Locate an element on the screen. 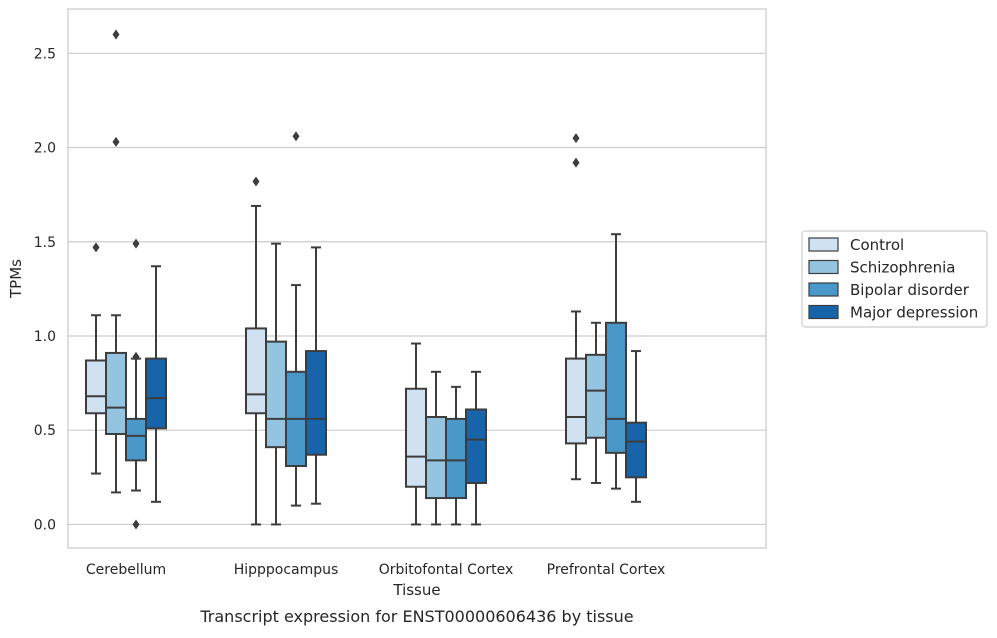 This screenshot has height=638, width=997. y-tick-label: 2.5 is located at coordinates (45, 54).